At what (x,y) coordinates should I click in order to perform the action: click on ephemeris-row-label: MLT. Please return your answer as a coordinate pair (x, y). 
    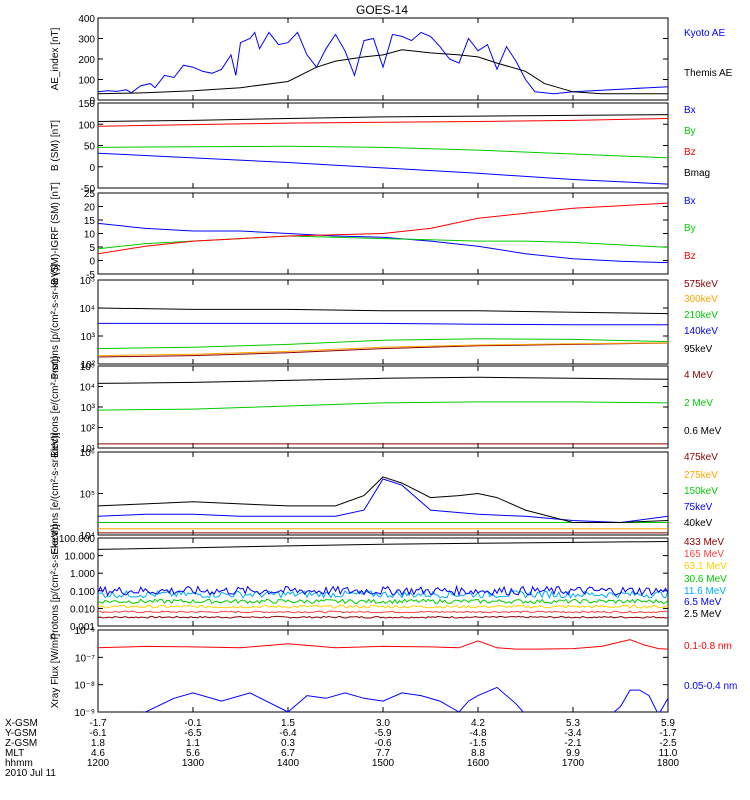
    Looking at the image, I should click on (14, 753).